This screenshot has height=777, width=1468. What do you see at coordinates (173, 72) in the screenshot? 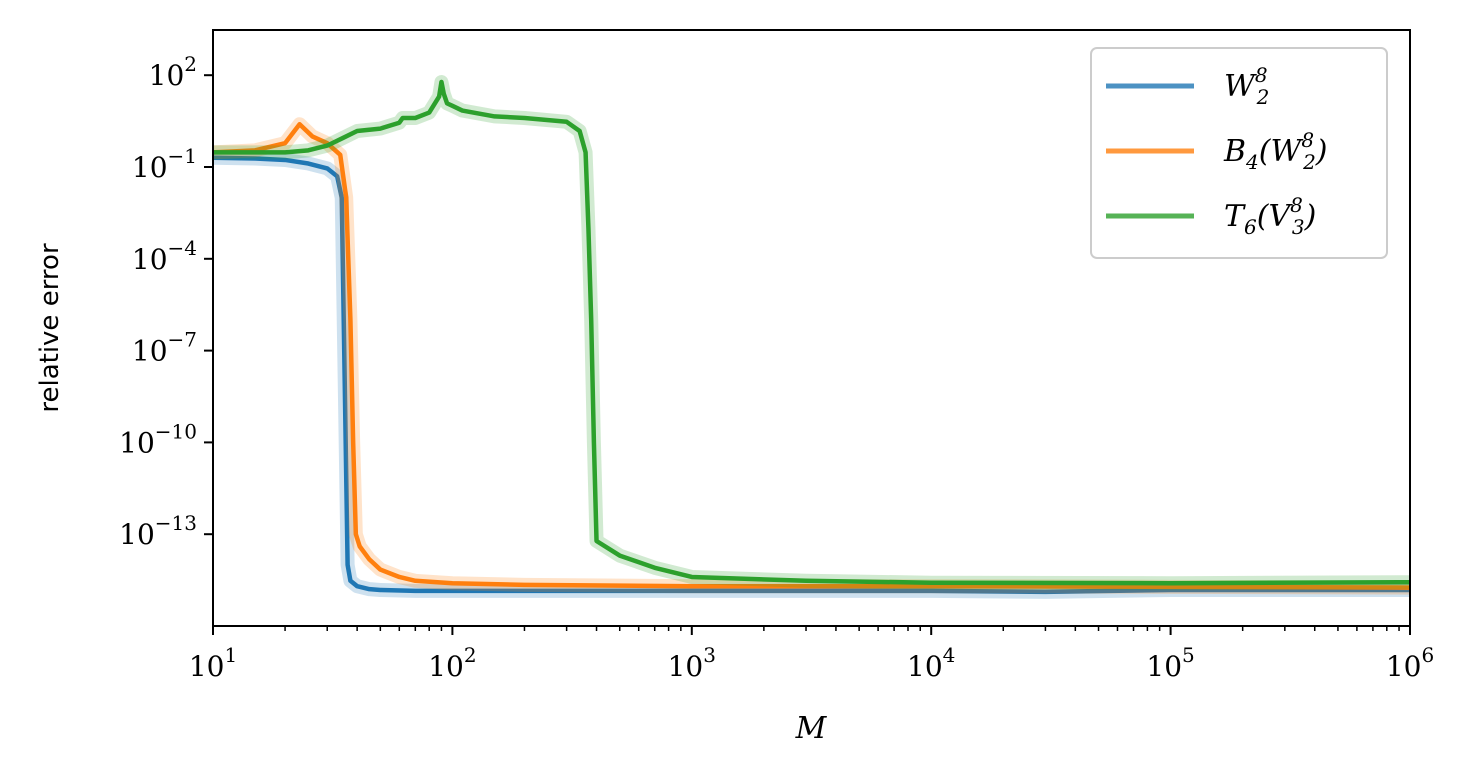
I see `y-tick-label: 10²` at bounding box center [173, 72].